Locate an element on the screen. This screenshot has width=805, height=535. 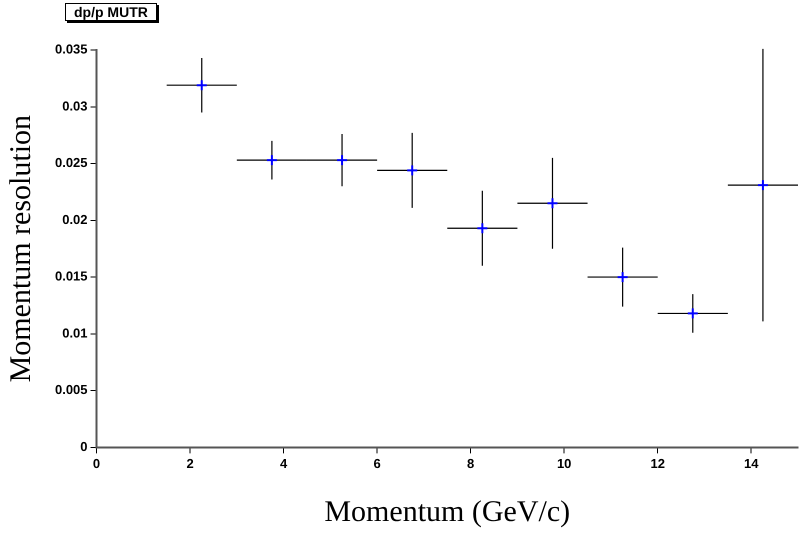
x-tick-label: 6 is located at coordinates (377, 463).